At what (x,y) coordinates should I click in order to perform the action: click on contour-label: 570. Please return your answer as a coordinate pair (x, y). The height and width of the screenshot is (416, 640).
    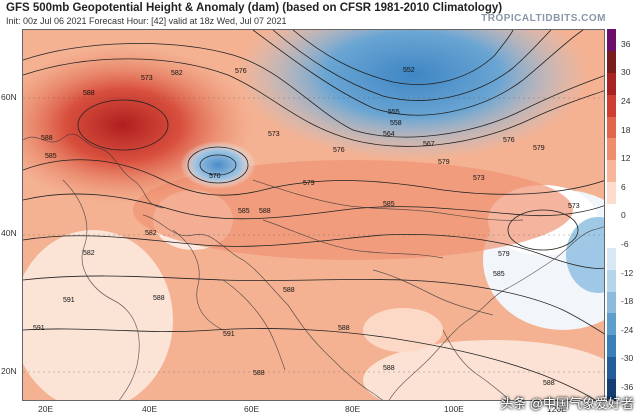
    Looking at the image, I should click on (215, 176).